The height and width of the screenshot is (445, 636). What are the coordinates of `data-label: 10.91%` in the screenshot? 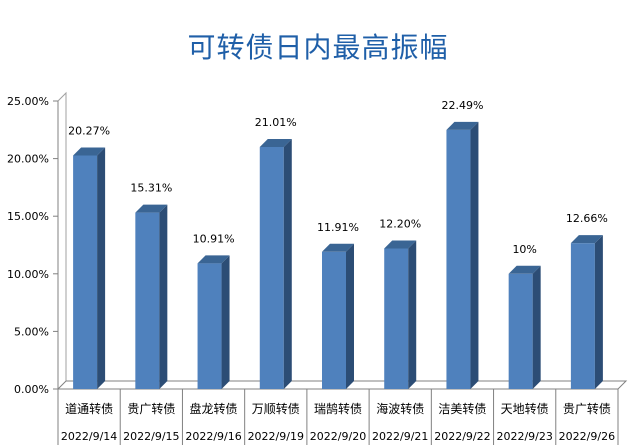 It's located at (214, 238).